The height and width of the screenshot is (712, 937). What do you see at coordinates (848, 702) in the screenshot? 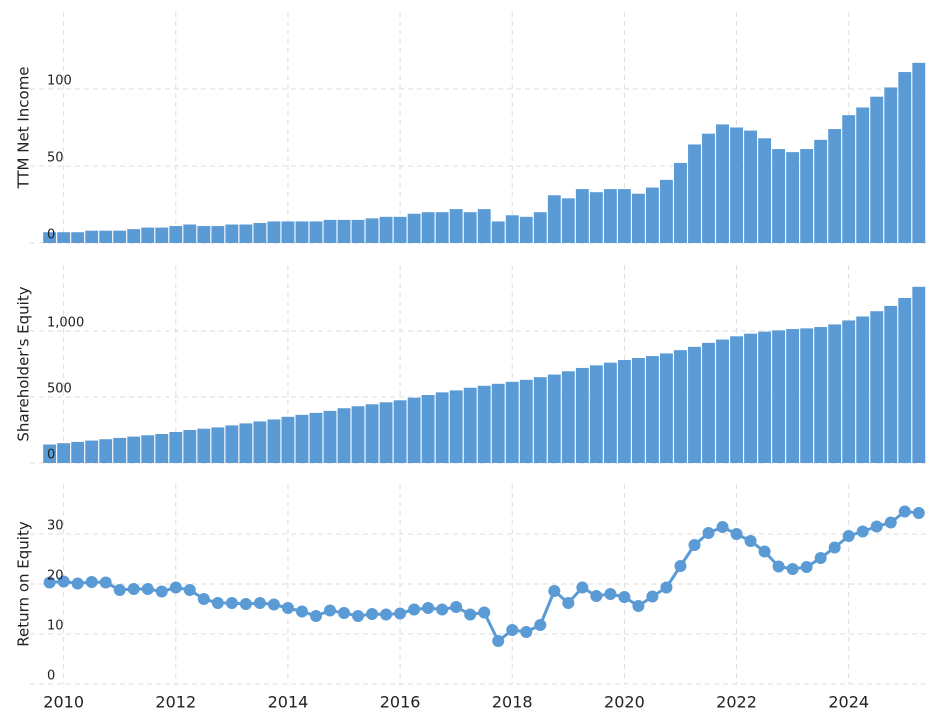
I see `x-tick-label: 2024` at bounding box center [848, 702].